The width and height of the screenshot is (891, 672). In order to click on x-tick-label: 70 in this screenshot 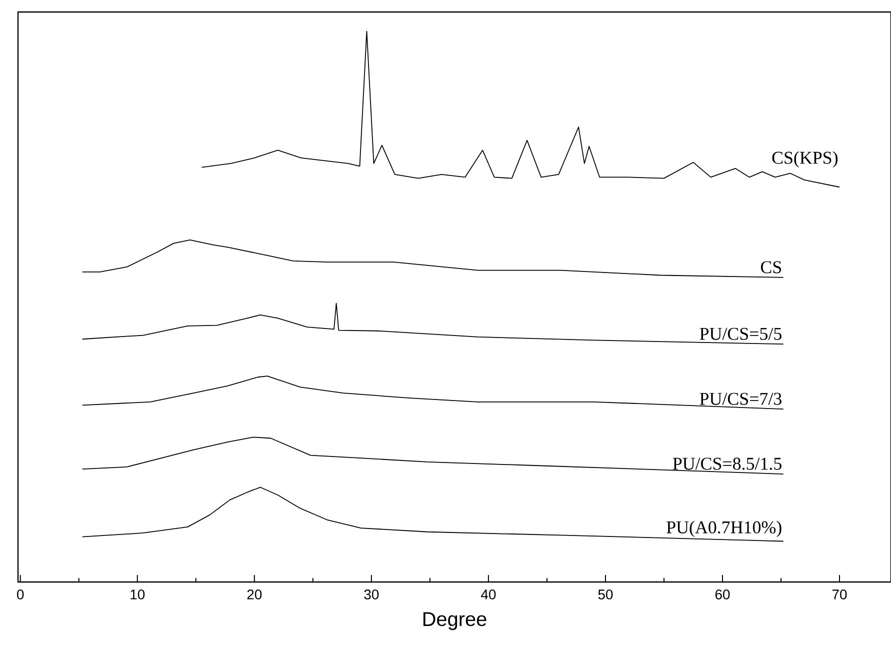, I will do `click(839, 595)`.